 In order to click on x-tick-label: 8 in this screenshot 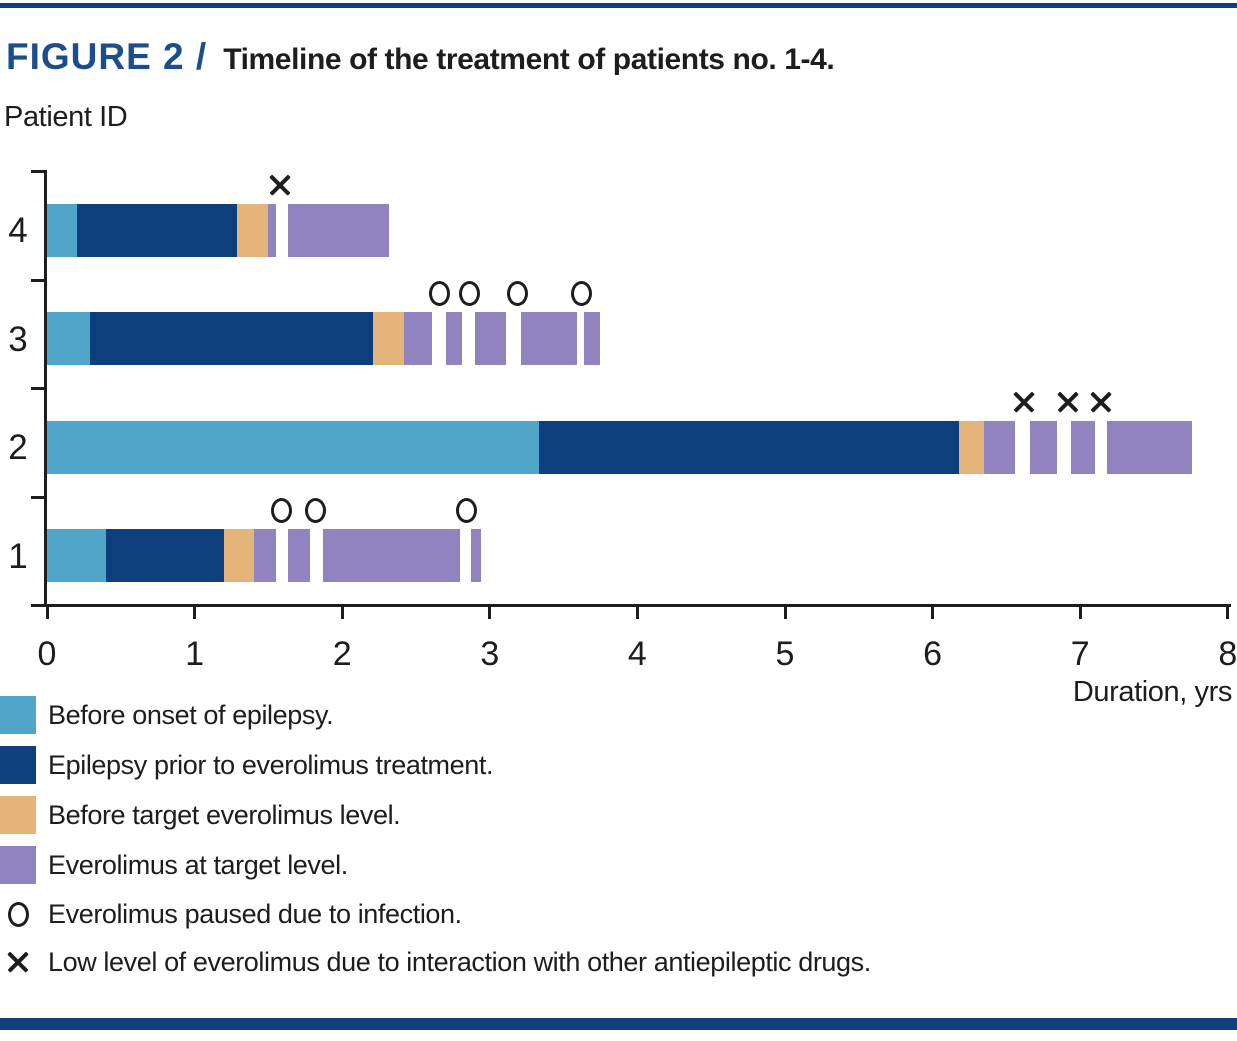, I will do `click(1227, 654)`.